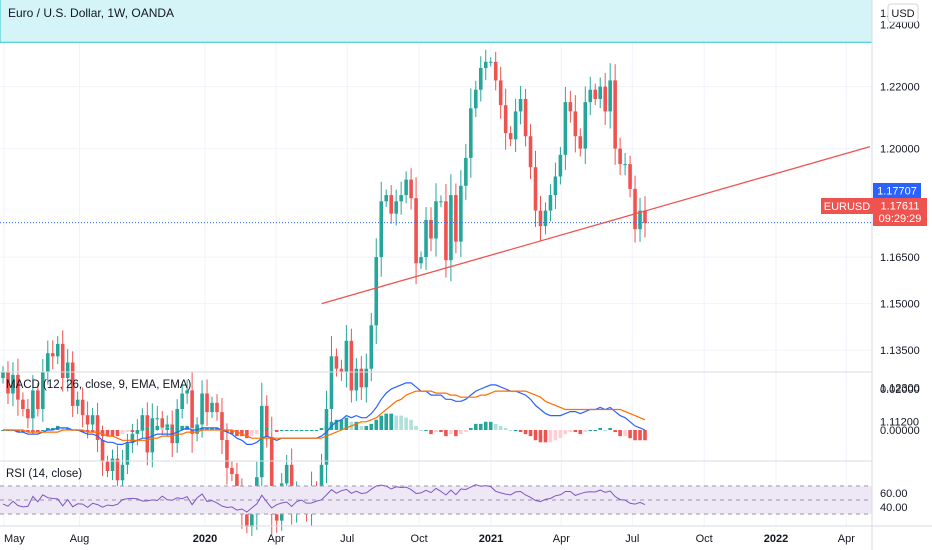 The width and height of the screenshot is (932, 550). Describe the element at coordinates (429, 539) in the screenshot. I see `time-axis: May Aug 2020 Apr Jul Oct 2021 Apr Jul Oct 2022 Apr` at that location.